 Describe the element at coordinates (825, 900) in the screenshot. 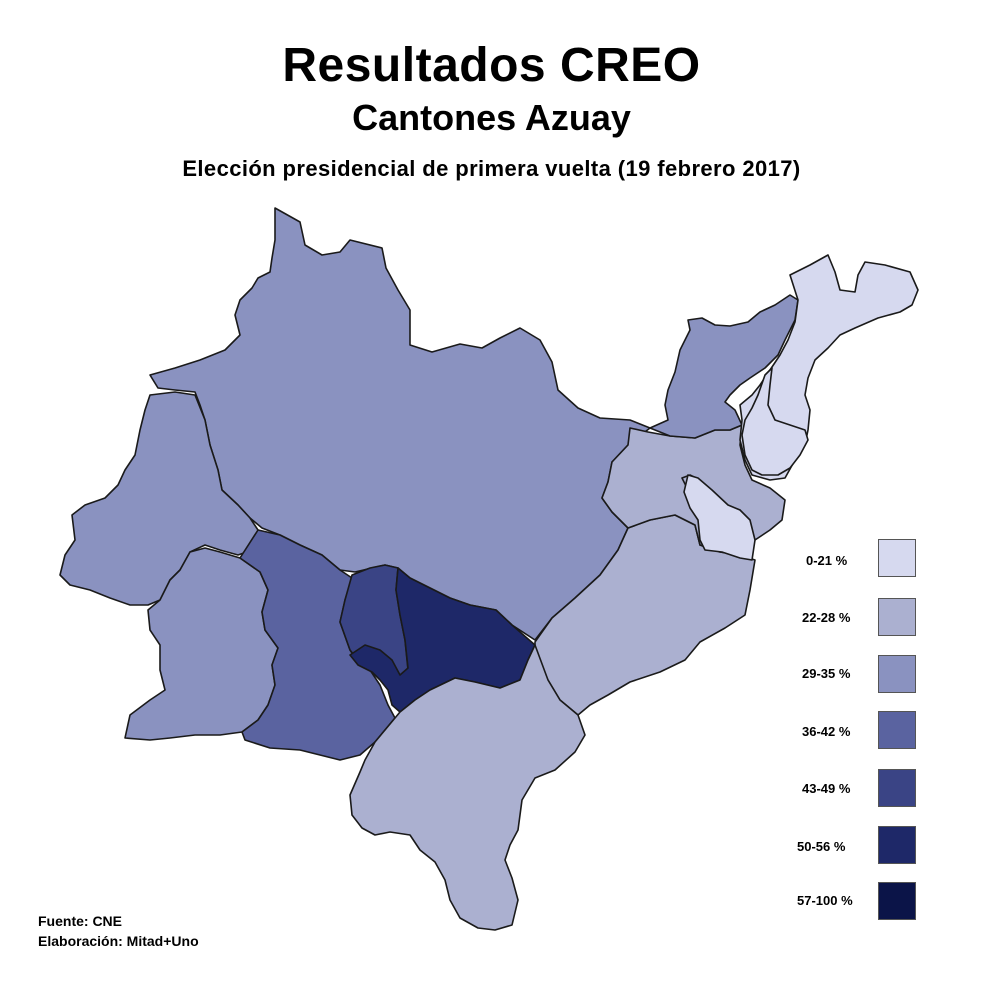

I see `legend-label-7: 57-100 %` at that location.